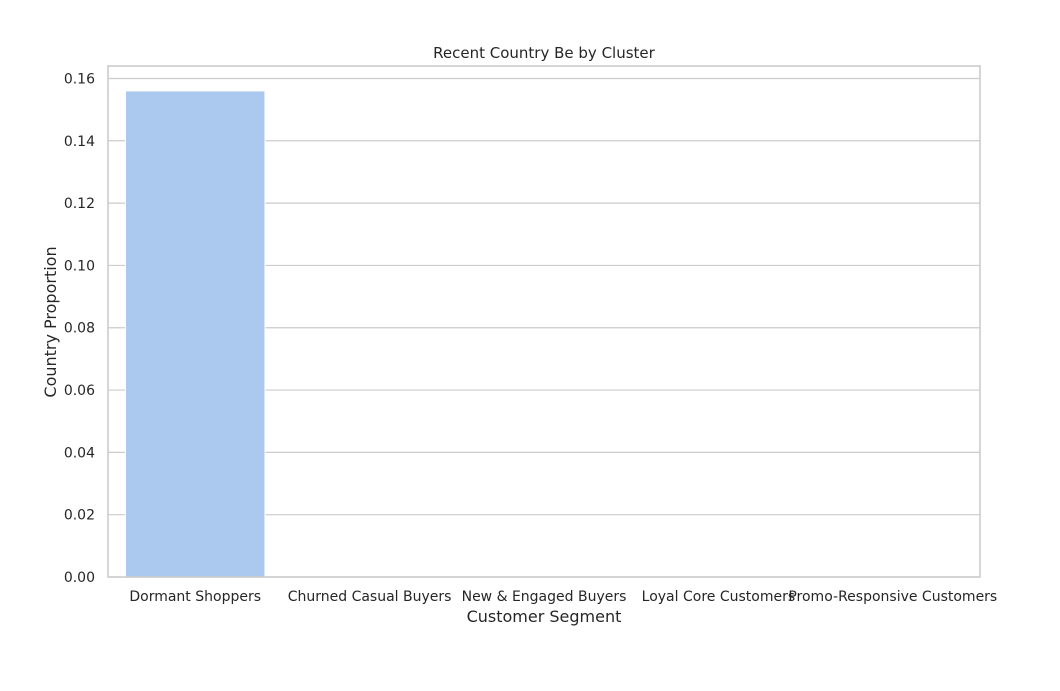 The height and width of the screenshot is (691, 1060). What do you see at coordinates (544, 616) in the screenshot?
I see `x-axis-label: Customer Segment` at bounding box center [544, 616].